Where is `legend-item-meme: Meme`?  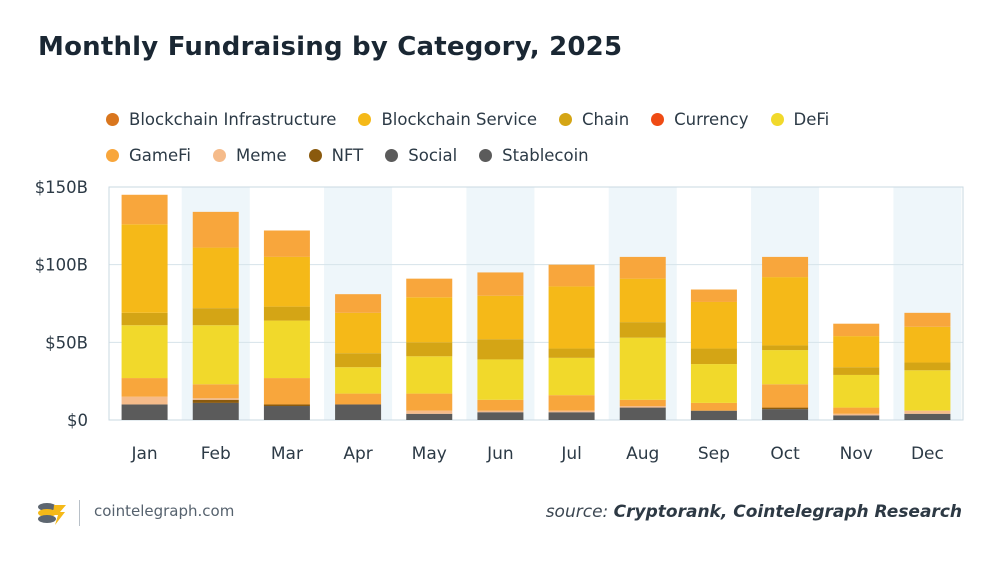
legend-item-meme: Meme is located at coordinates (250, 155).